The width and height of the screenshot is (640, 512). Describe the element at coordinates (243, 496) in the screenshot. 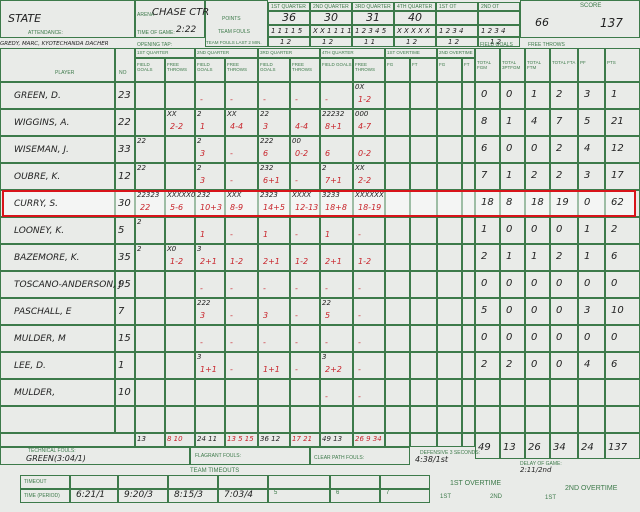

I see `time-period-cell` at that location.